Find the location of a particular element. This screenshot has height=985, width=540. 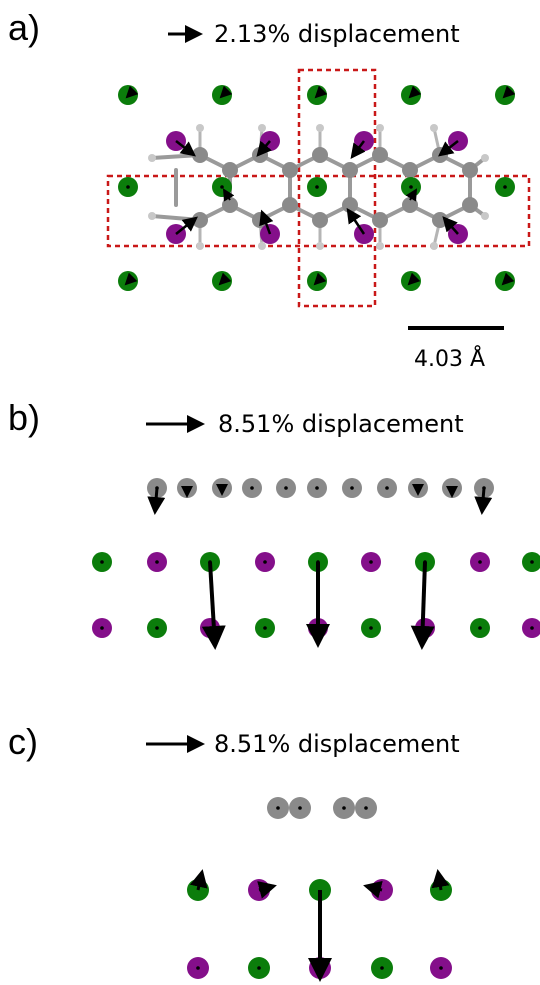

legend-b: 8.51% displacement is located at coordinates (305, 424).